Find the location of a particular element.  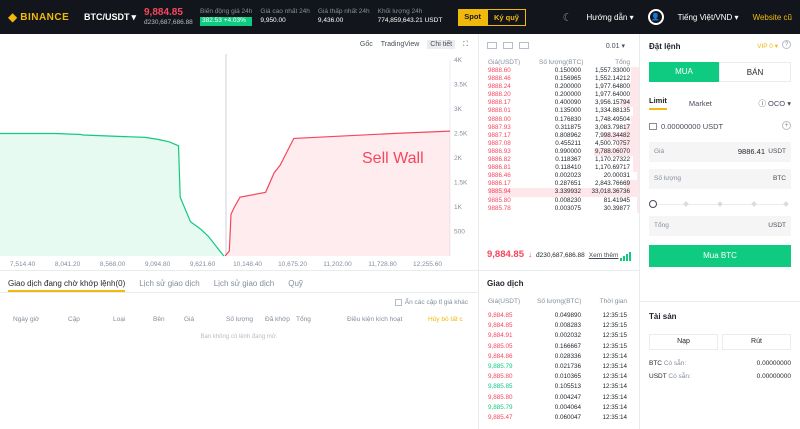

book-both-icon is located at coordinates (492, 45).